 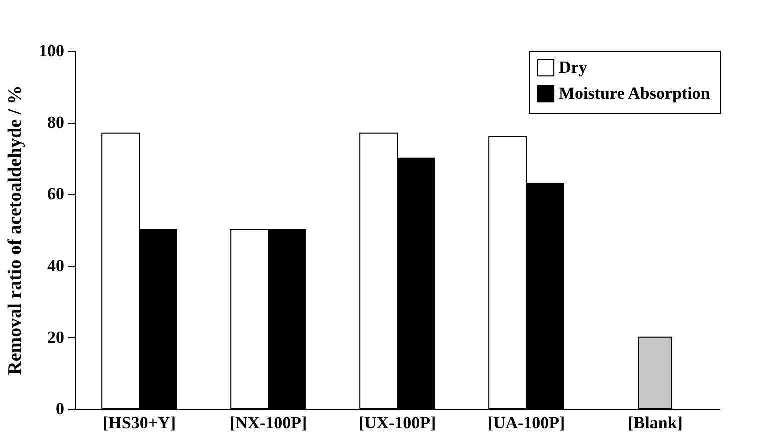 I want to click on y-tick-label: 0, so click(x=60, y=409).